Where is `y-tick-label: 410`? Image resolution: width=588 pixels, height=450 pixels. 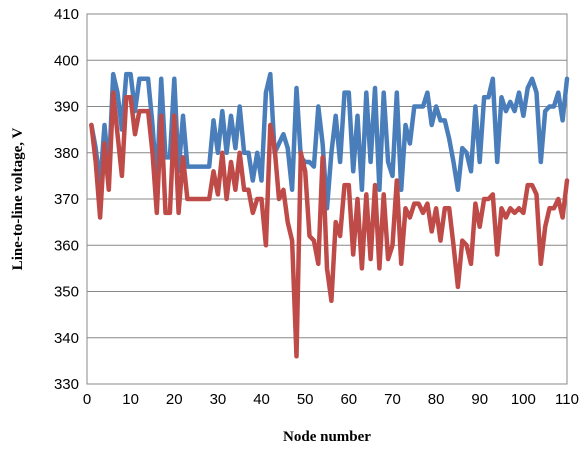 y-tick-label: 410 is located at coordinates (66, 14).